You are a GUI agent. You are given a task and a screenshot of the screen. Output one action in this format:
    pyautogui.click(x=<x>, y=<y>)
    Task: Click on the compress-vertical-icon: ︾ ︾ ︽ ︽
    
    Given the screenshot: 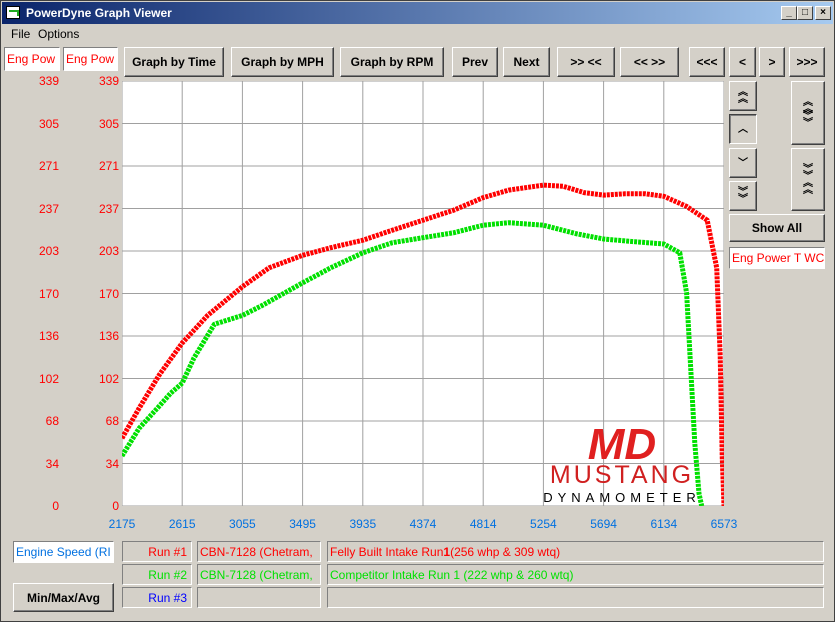 What is the action you would take?
    pyautogui.click(x=808, y=179)
    